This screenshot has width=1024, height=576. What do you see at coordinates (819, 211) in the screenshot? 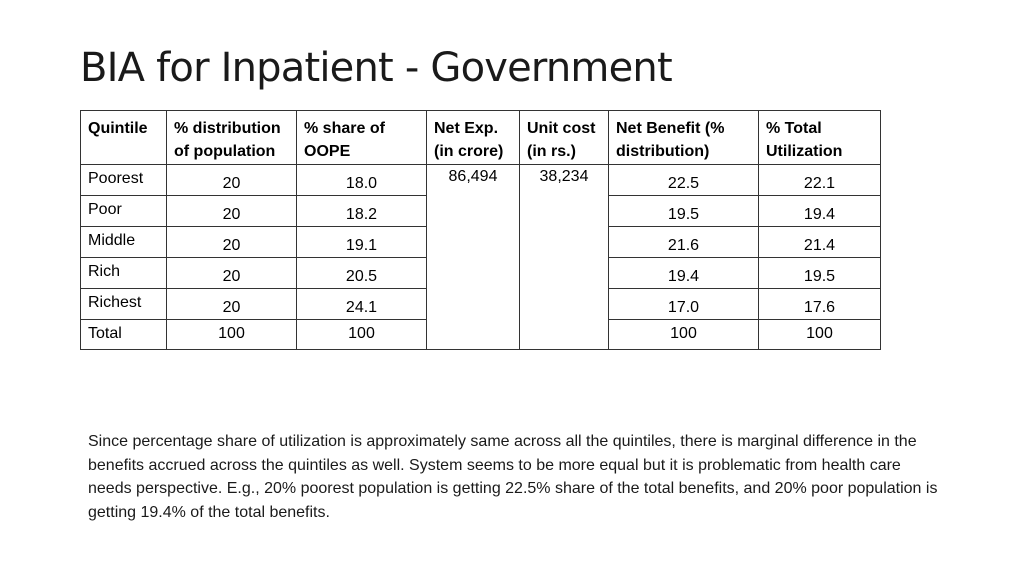
I see `utilization-cell: 19.4` at bounding box center [819, 211].